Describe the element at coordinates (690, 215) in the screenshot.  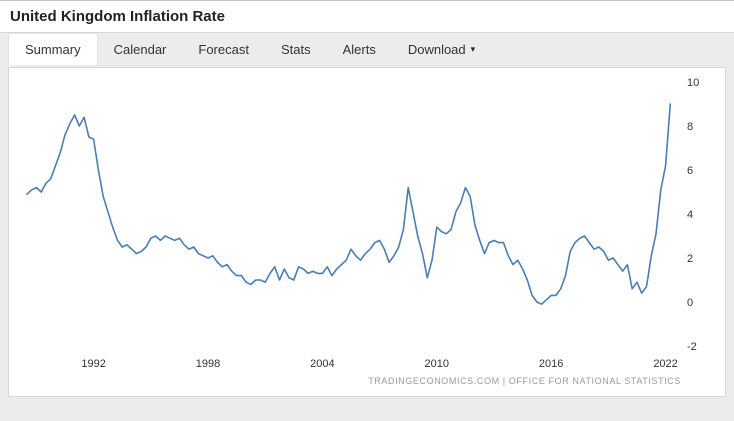
I see `svg-text: 4` at that location.